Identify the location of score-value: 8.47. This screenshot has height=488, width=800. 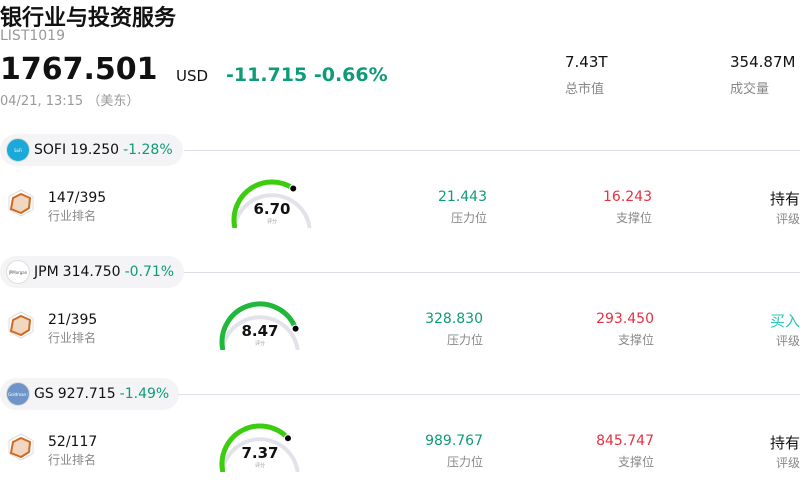
(260, 331).